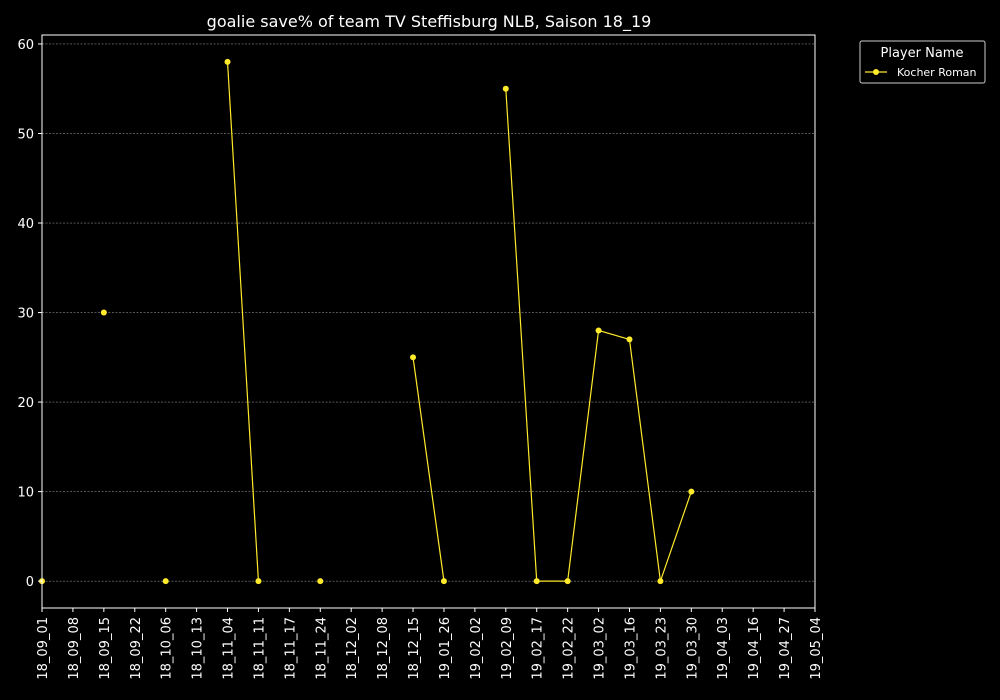 This screenshot has width=1000, height=700. What do you see at coordinates (476, 648) in the screenshot?
I see `x-tick-label: 19_02_02` at bounding box center [476, 648].